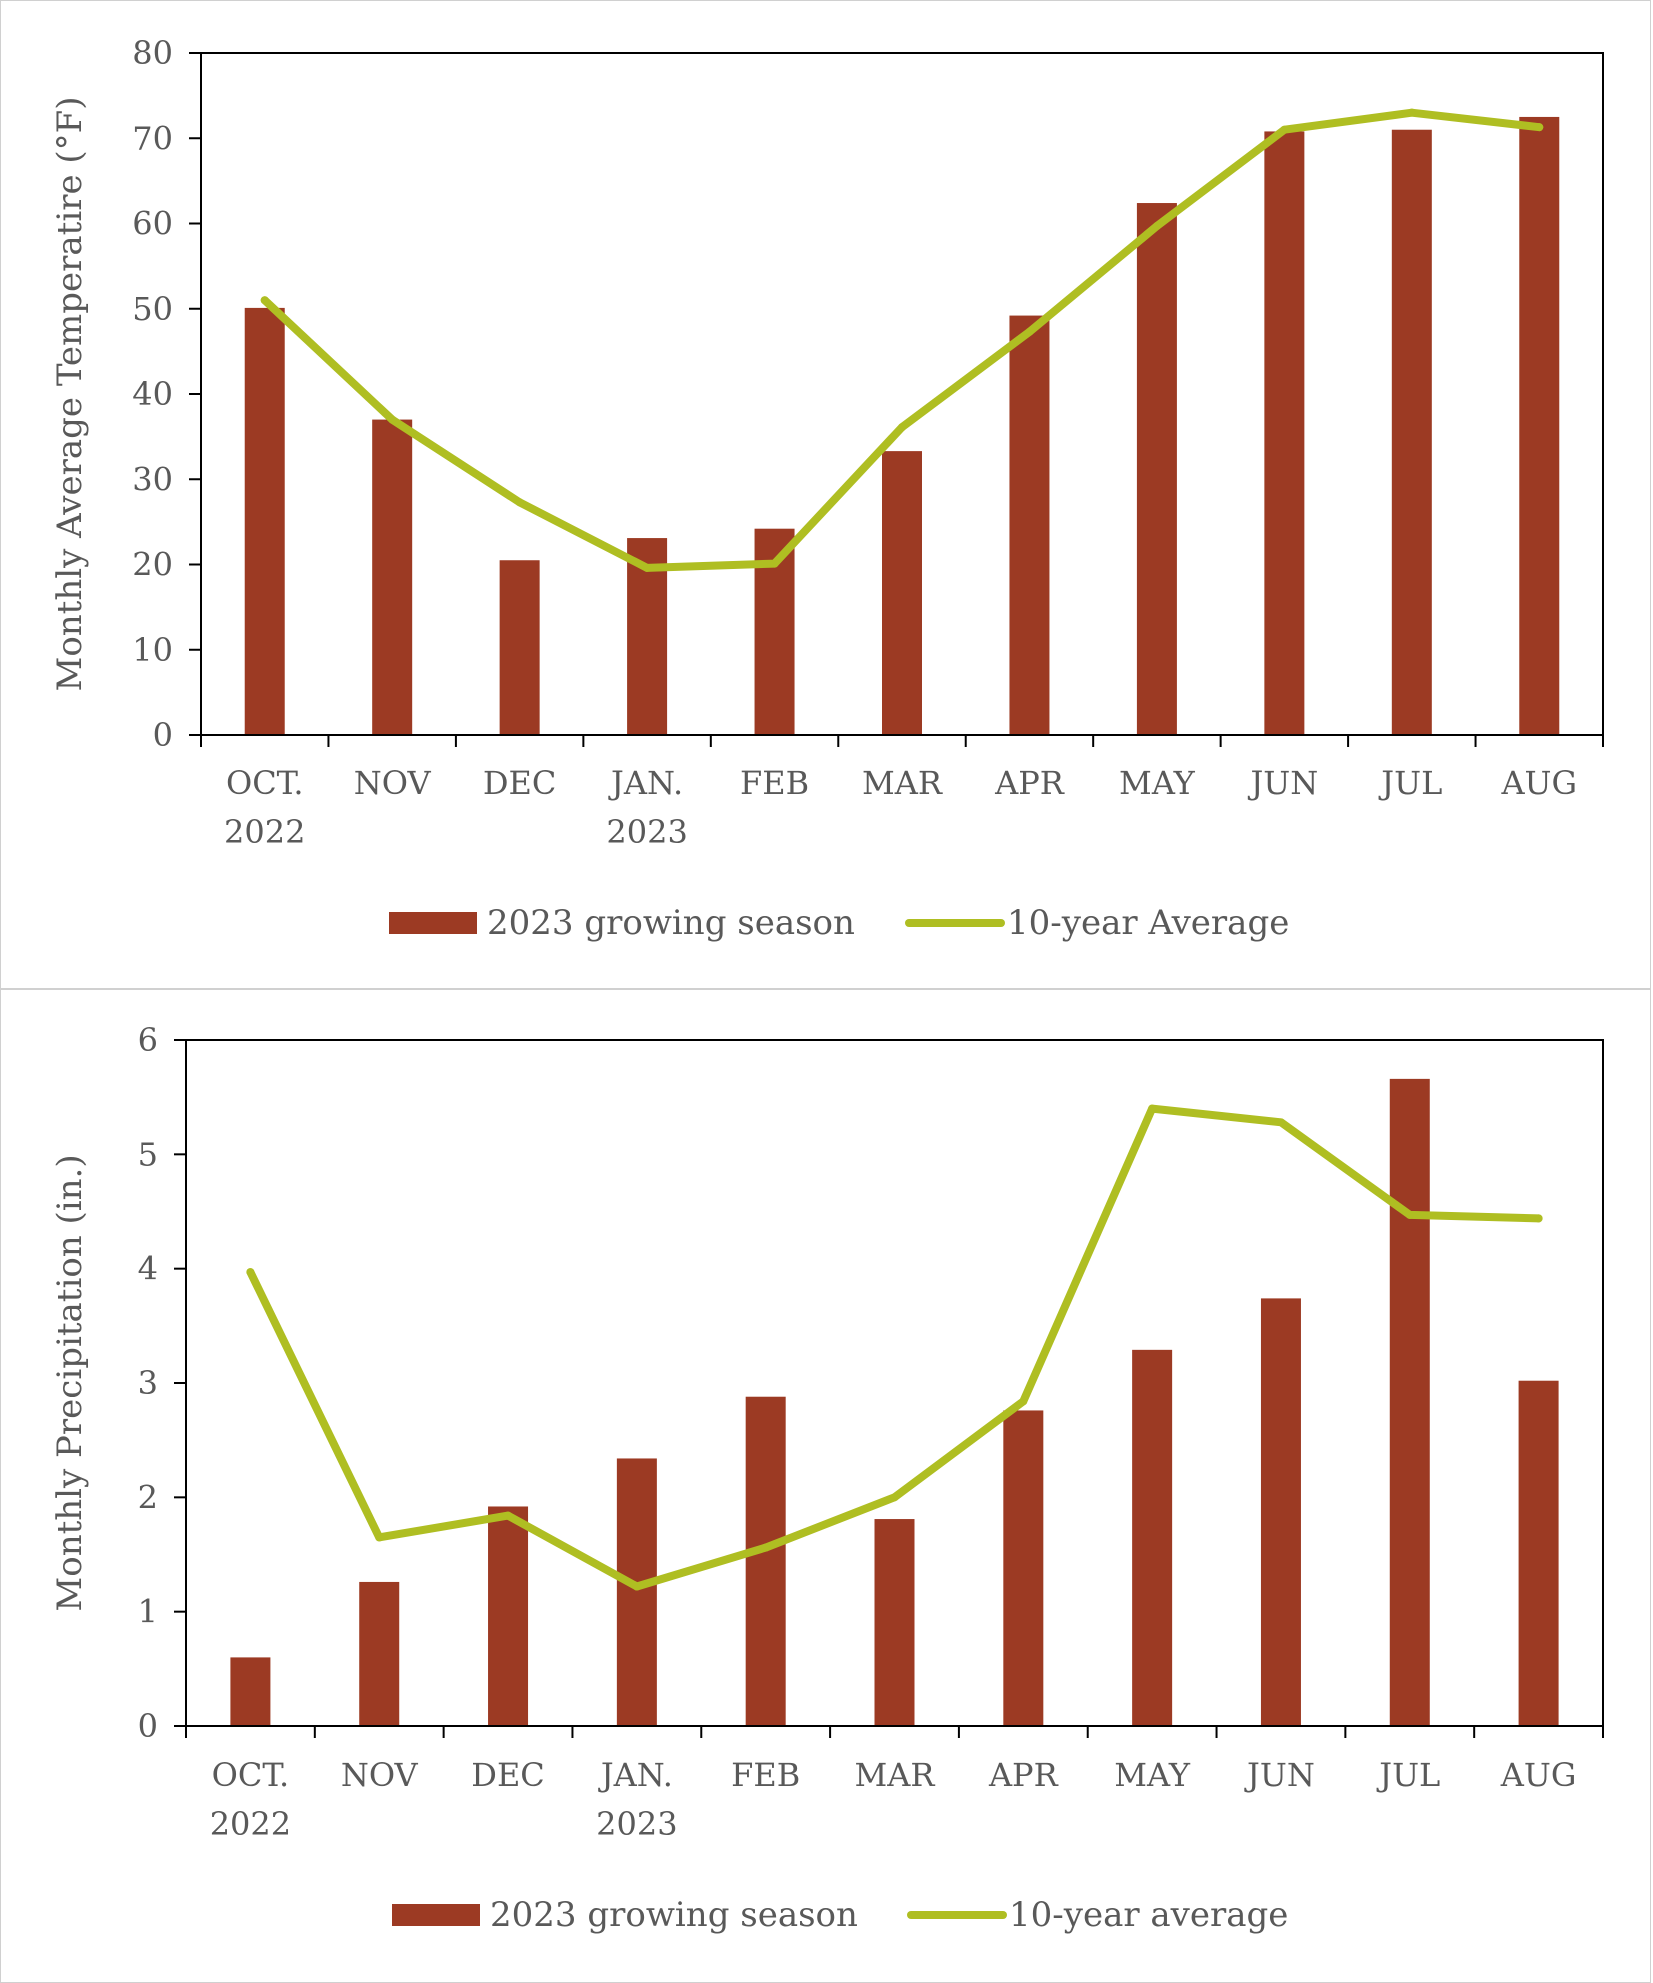 Image resolution: width=1653 pixels, height=1983 pixels. What do you see at coordinates (152, 224) in the screenshot?
I see `y-tick-label: 60` at bounding box center [152, 224].